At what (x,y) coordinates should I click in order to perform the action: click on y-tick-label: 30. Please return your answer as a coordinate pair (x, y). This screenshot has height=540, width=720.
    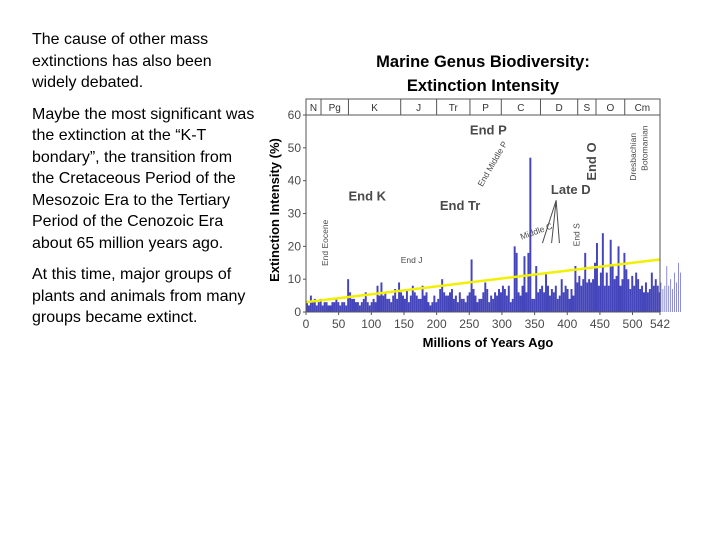
    Looking at the image, I should click on (295, 214).